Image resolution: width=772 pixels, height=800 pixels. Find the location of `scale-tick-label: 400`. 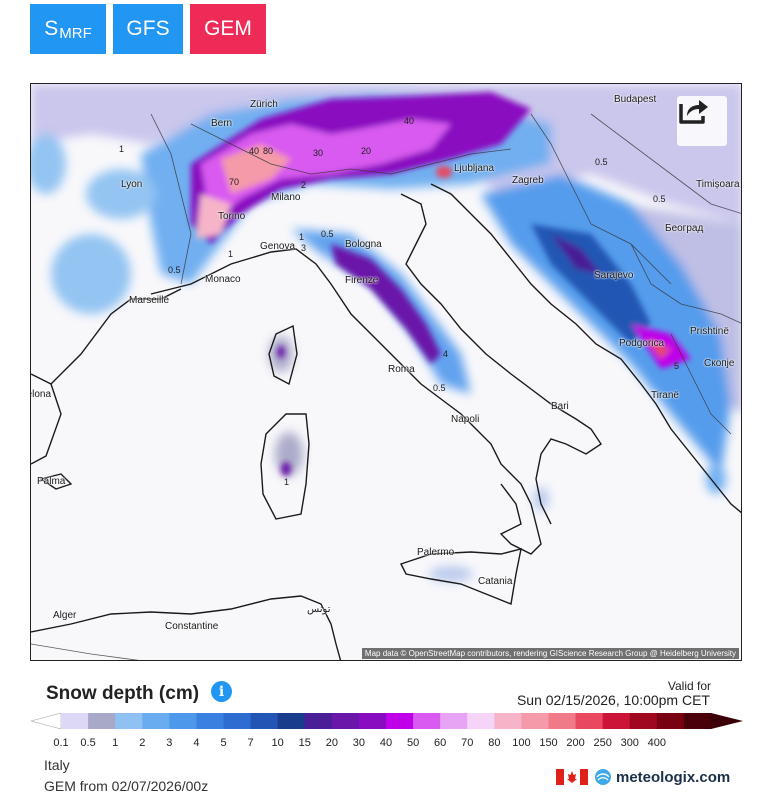

scale-tick-label: 400 is located at coordinates (657, 743).